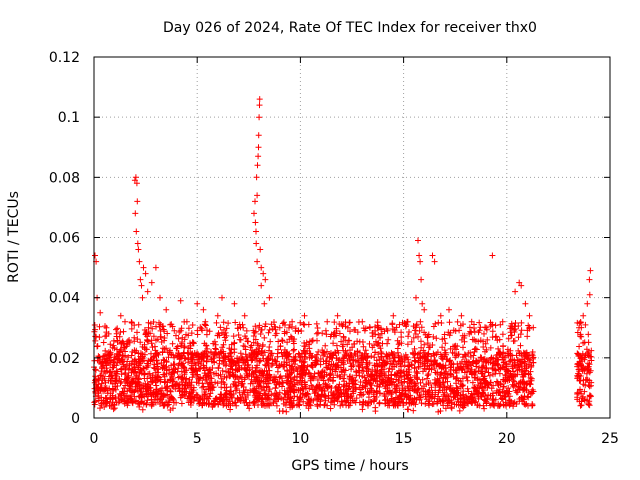 Image resolution: width=640 pixels, height=480 pixels. What do you see at coordinates (64, 178) in the screenshot?
I see `y-tick-label: 0.08` at bounding box center [64, 178].